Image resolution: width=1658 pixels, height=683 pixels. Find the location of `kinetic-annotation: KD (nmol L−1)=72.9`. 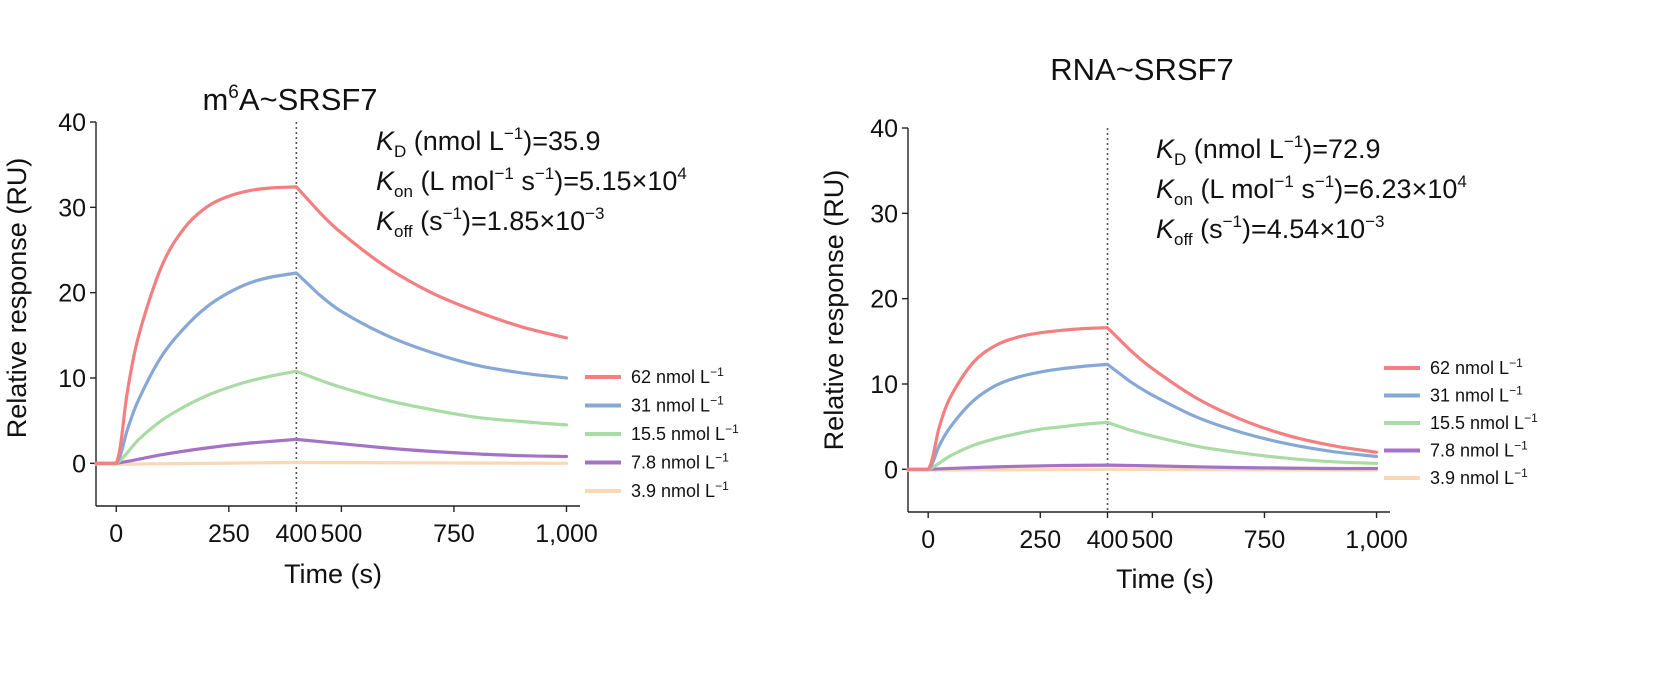

kinetic-annotation: KD (nmol L−1)=72.9 is located at coordinates (1268, 150).